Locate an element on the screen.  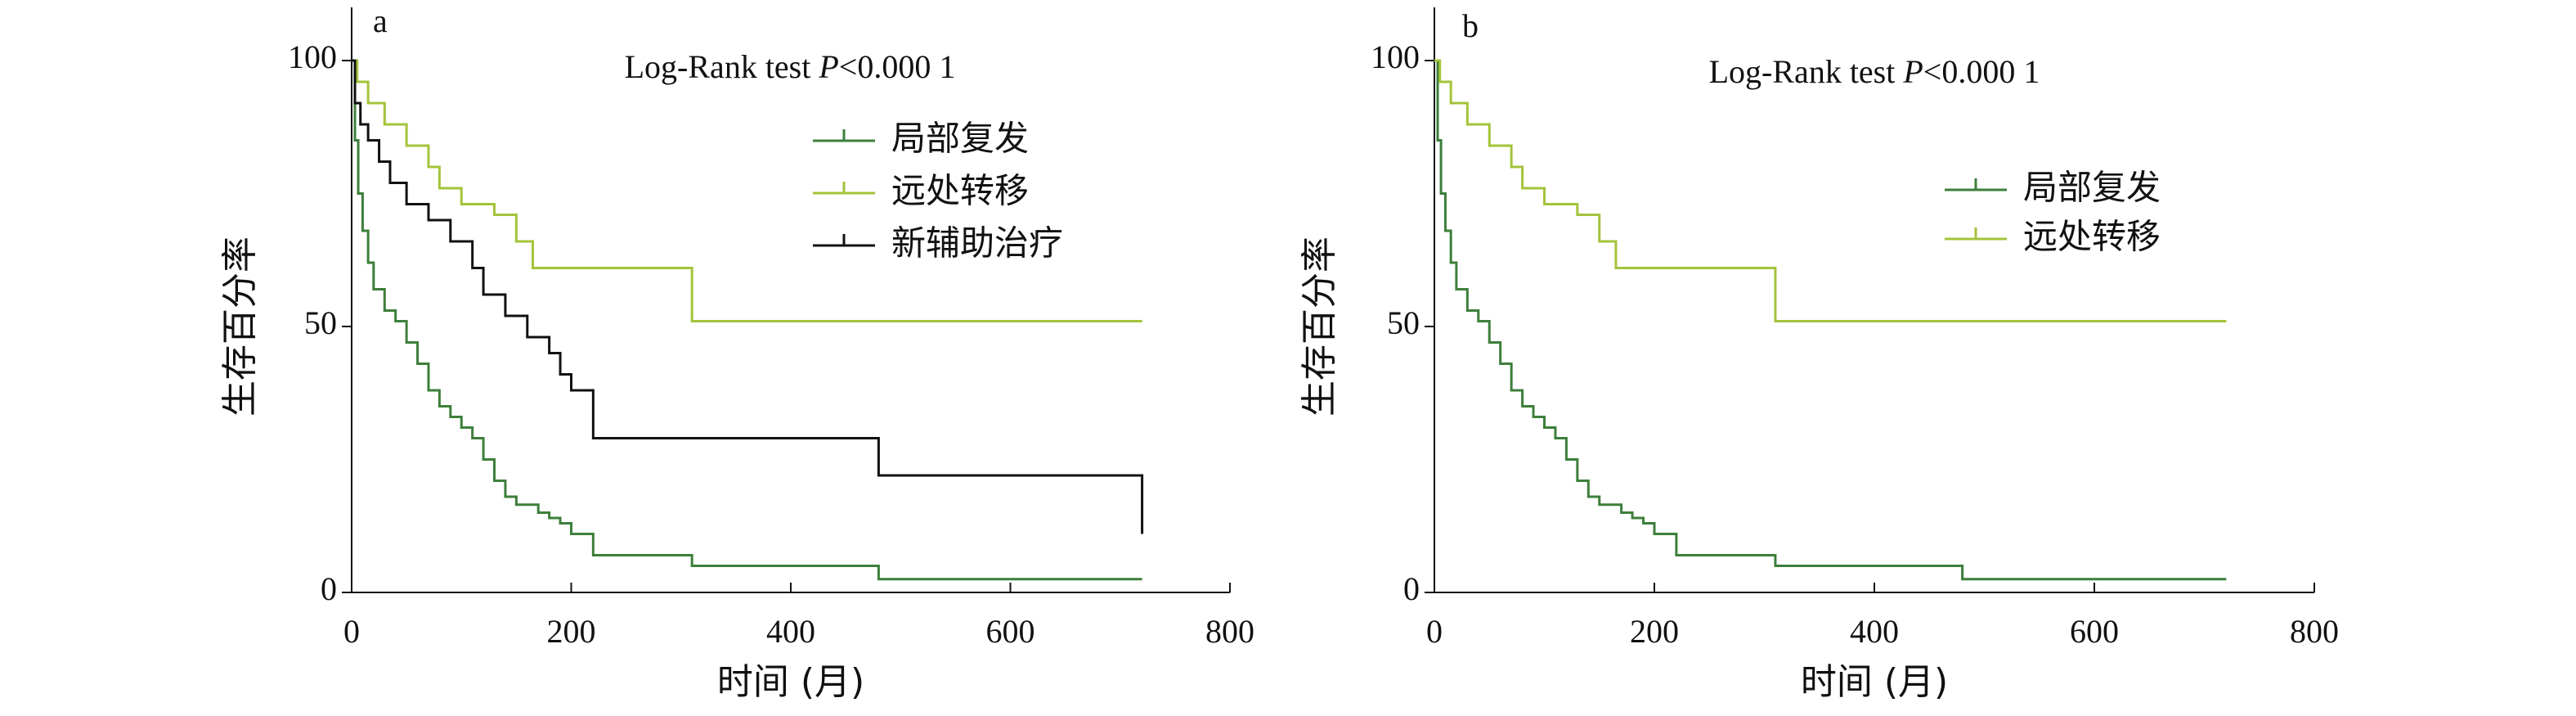
panel-label: a is located at coordinates (380, 20).